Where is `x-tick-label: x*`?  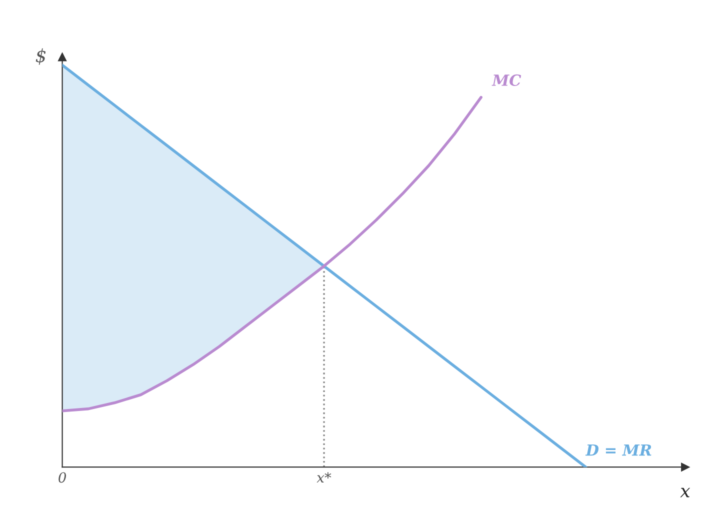 x-tick-label: x* is located at coordinates (324, 477).